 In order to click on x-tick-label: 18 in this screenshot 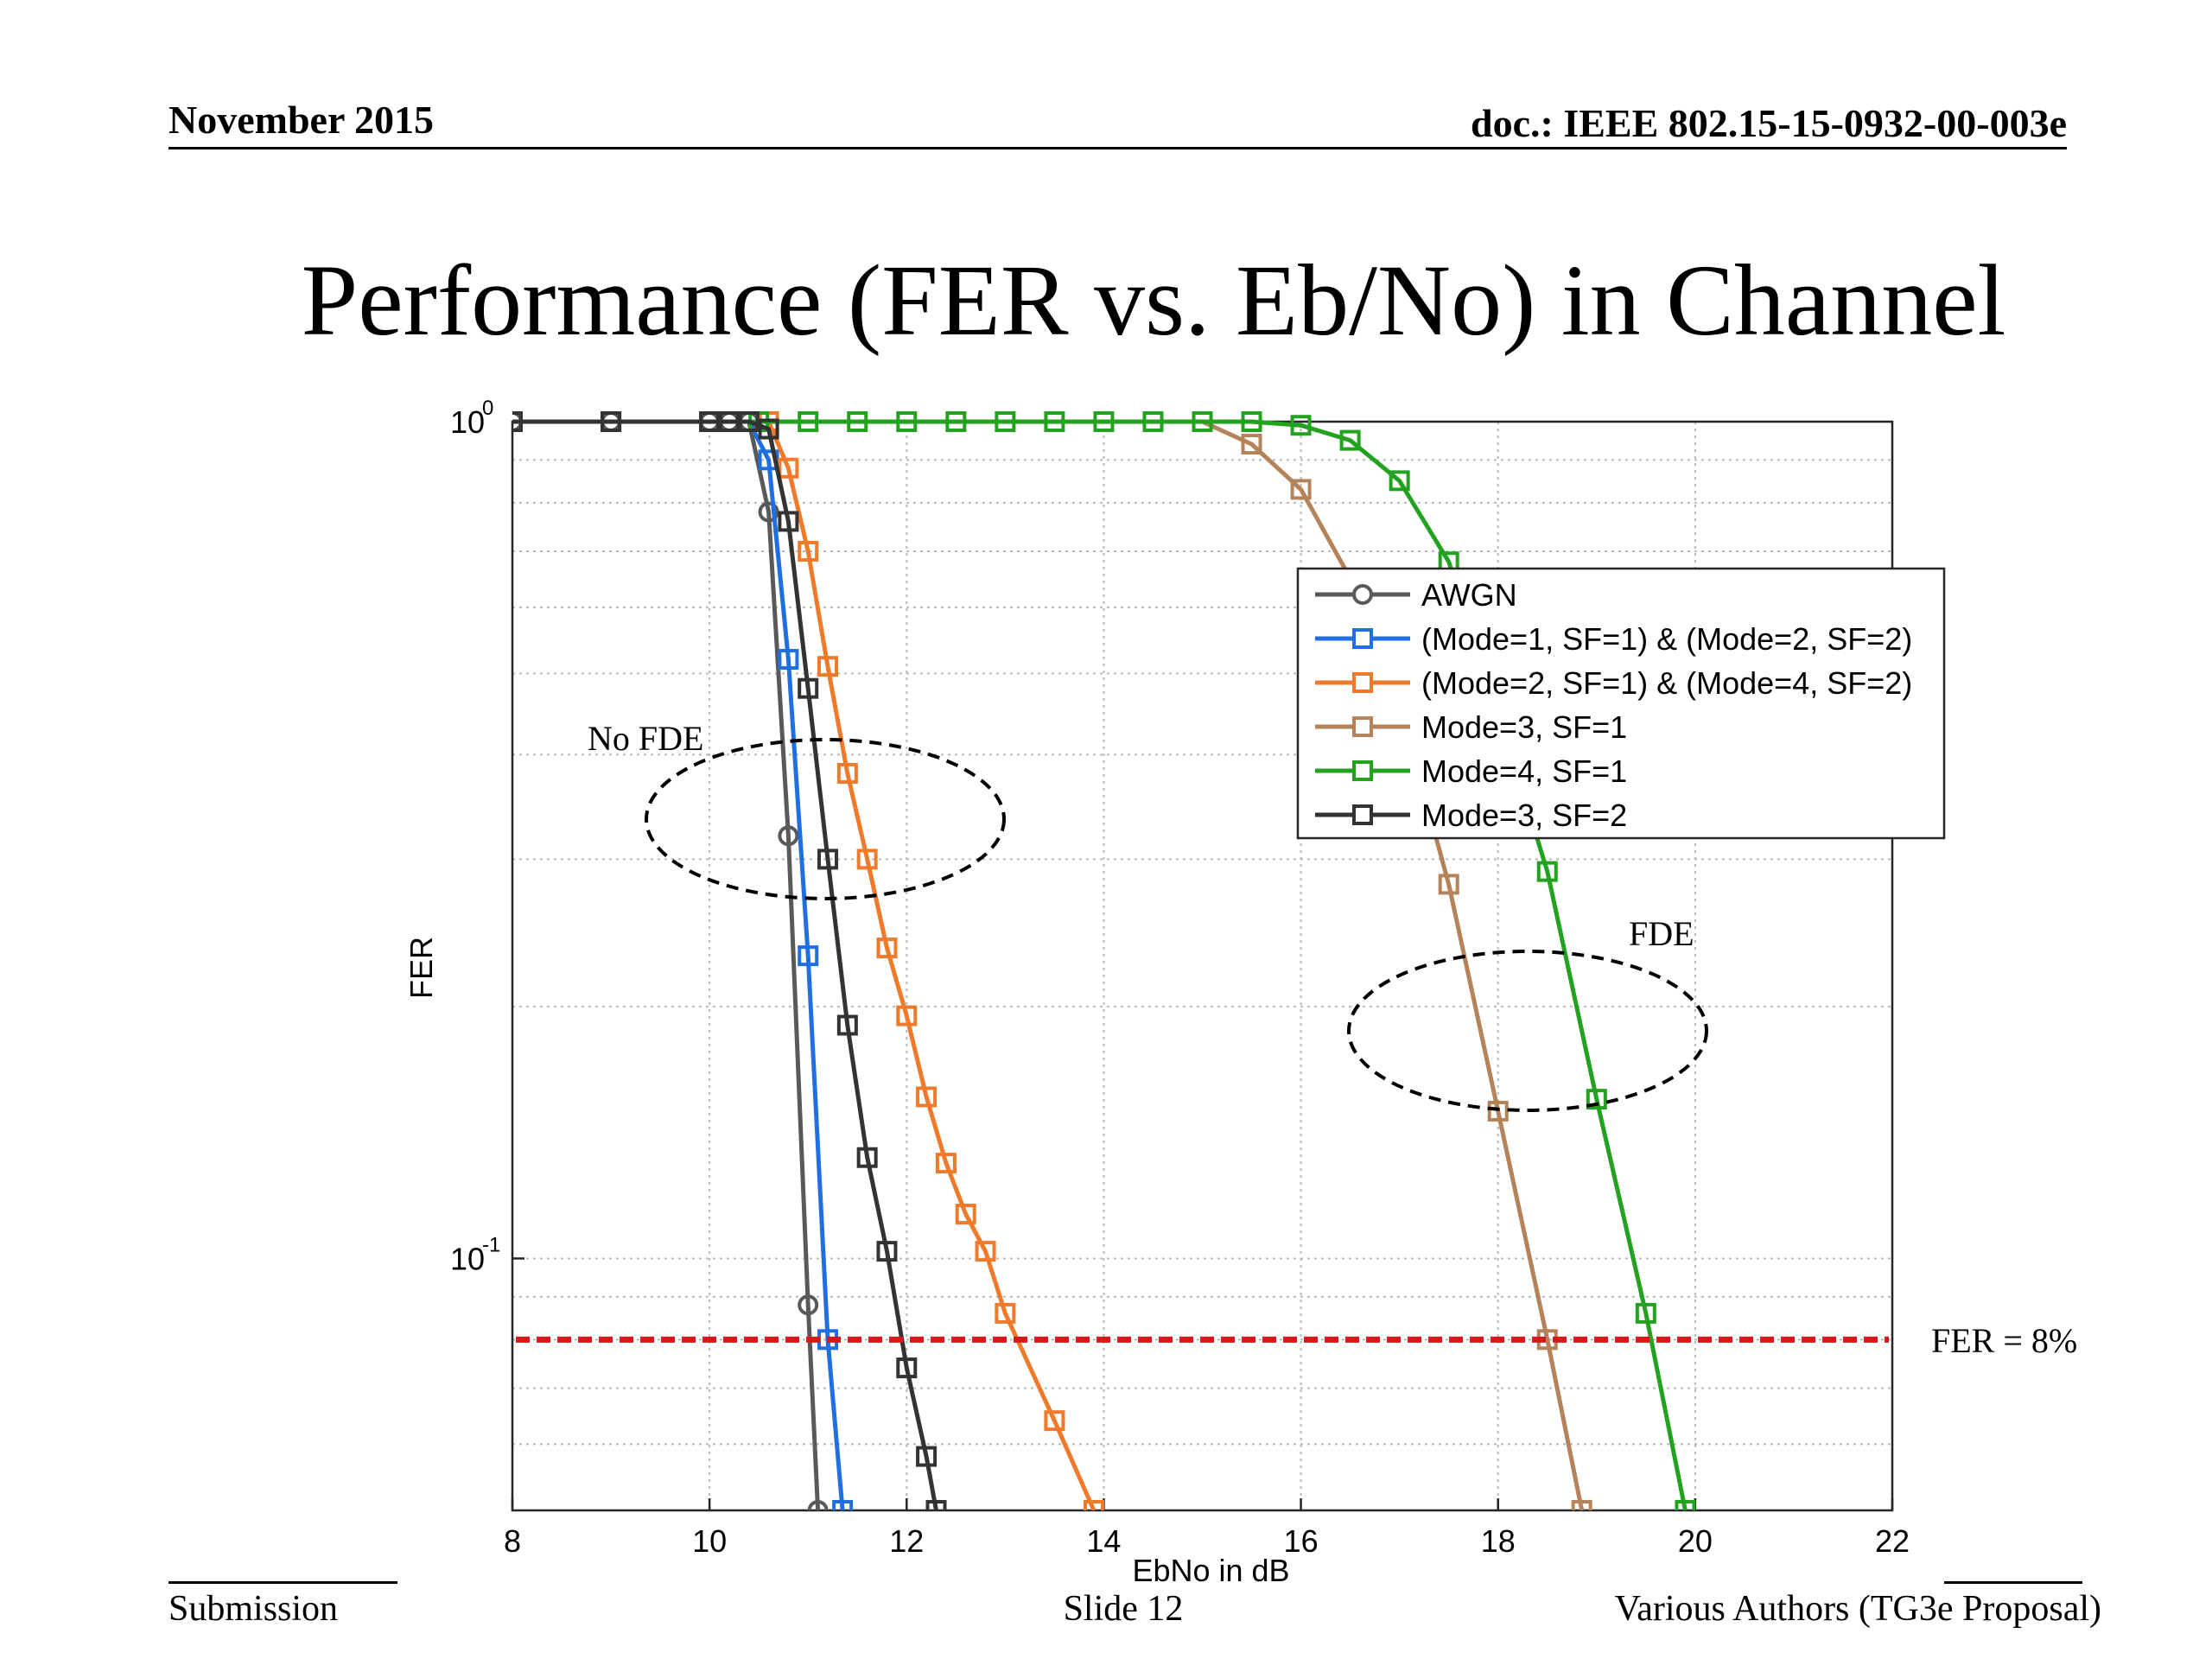, I will do `click(1498, 1541)`.